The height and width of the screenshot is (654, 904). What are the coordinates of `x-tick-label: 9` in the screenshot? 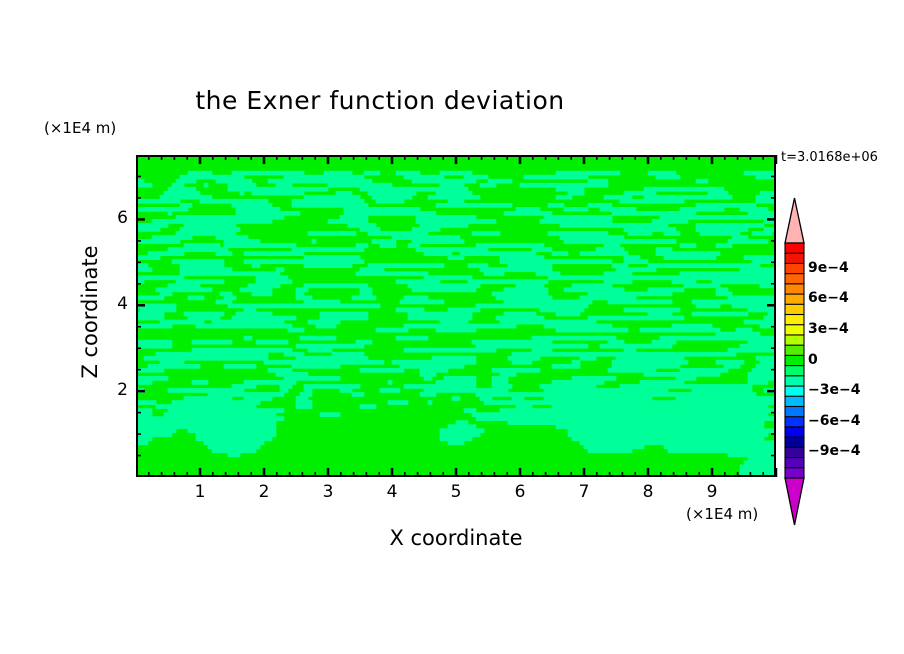 It's located at (712, 492).